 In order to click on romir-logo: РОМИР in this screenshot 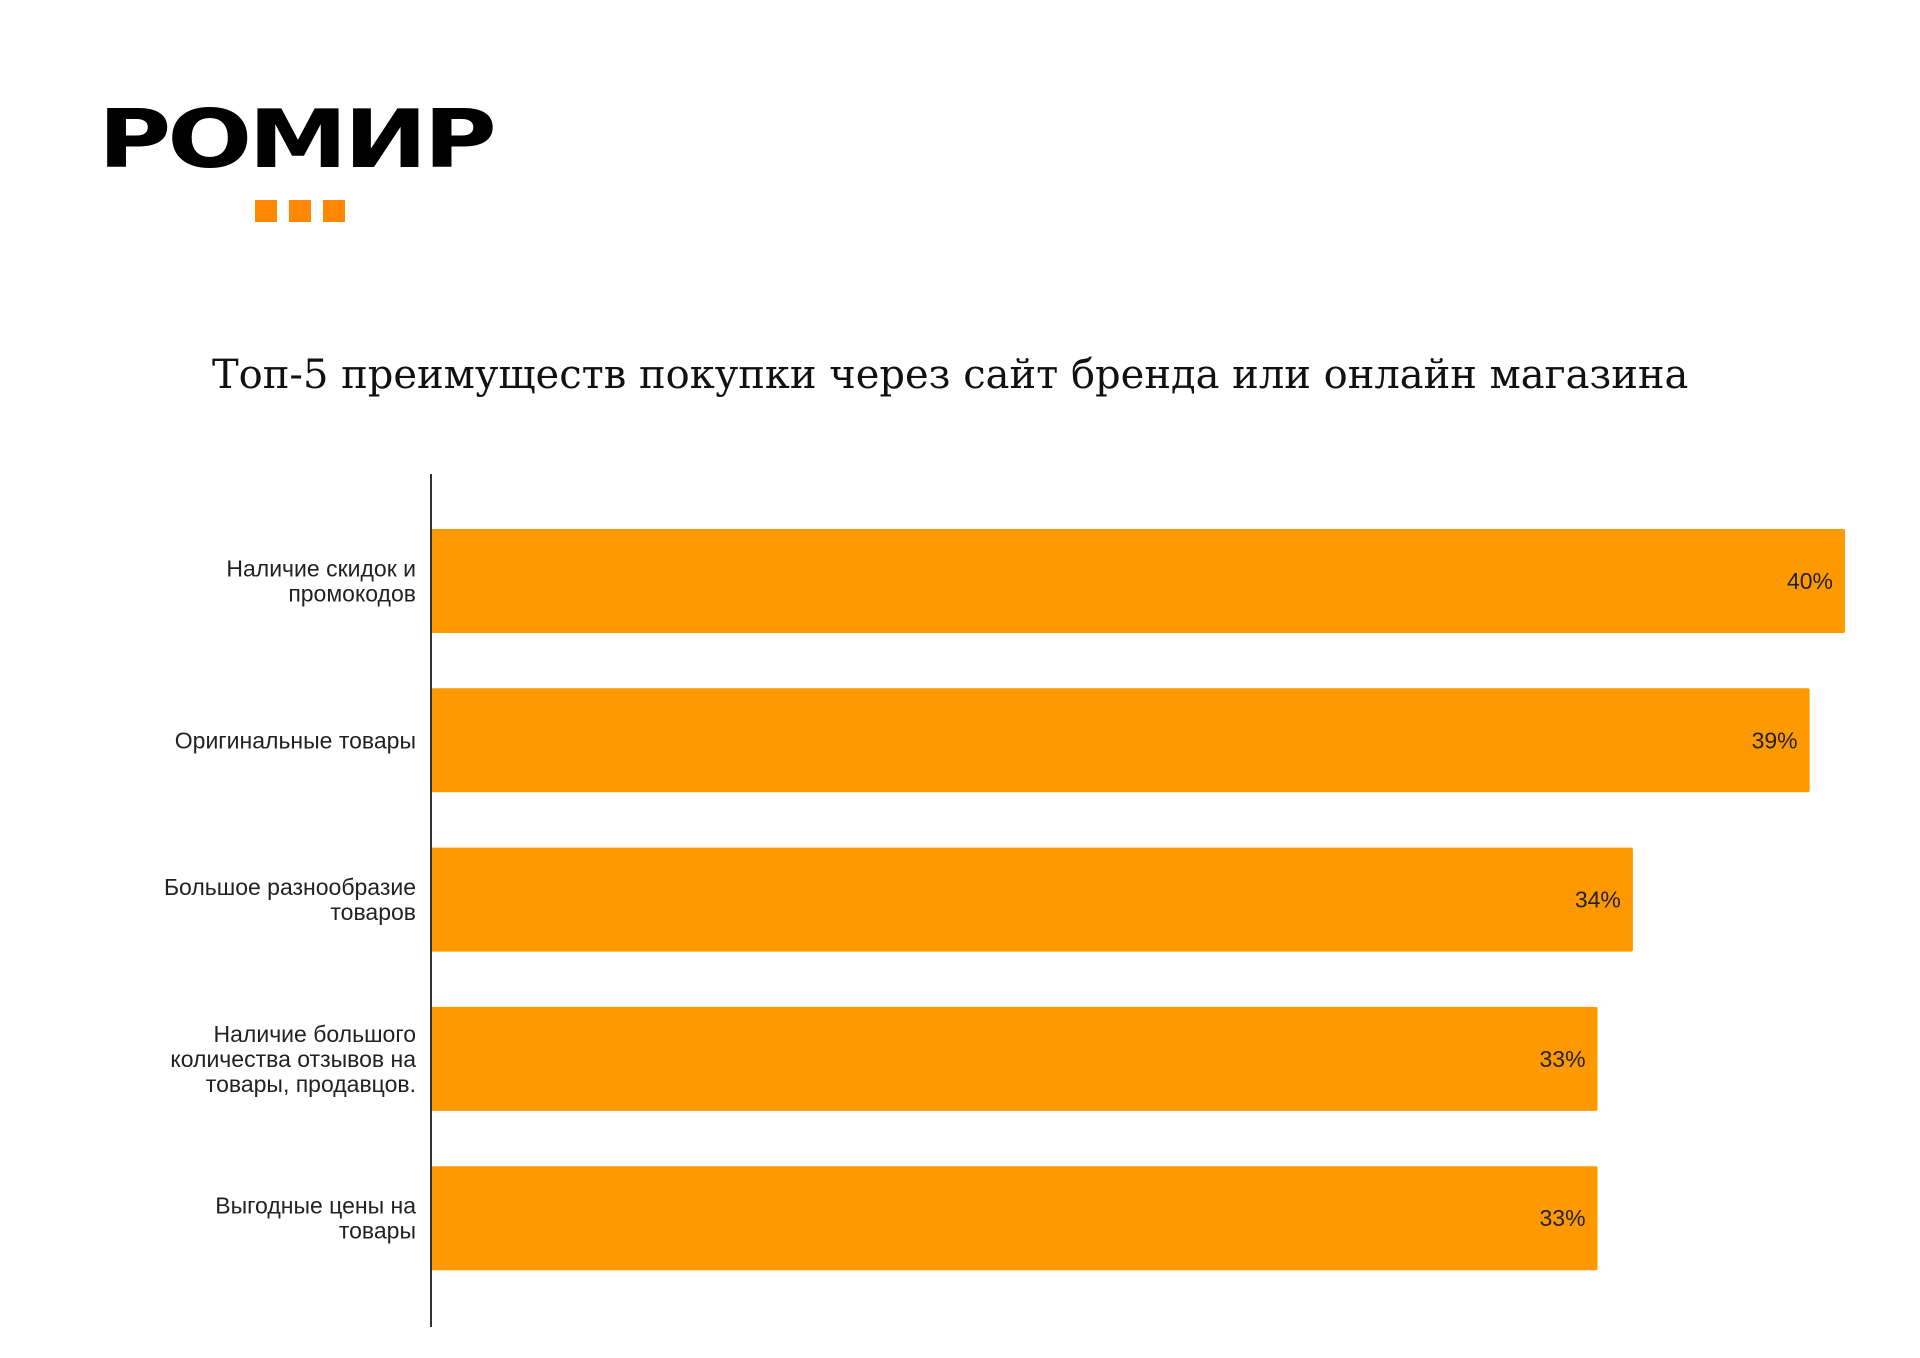, I will do `click(297, 157)`.